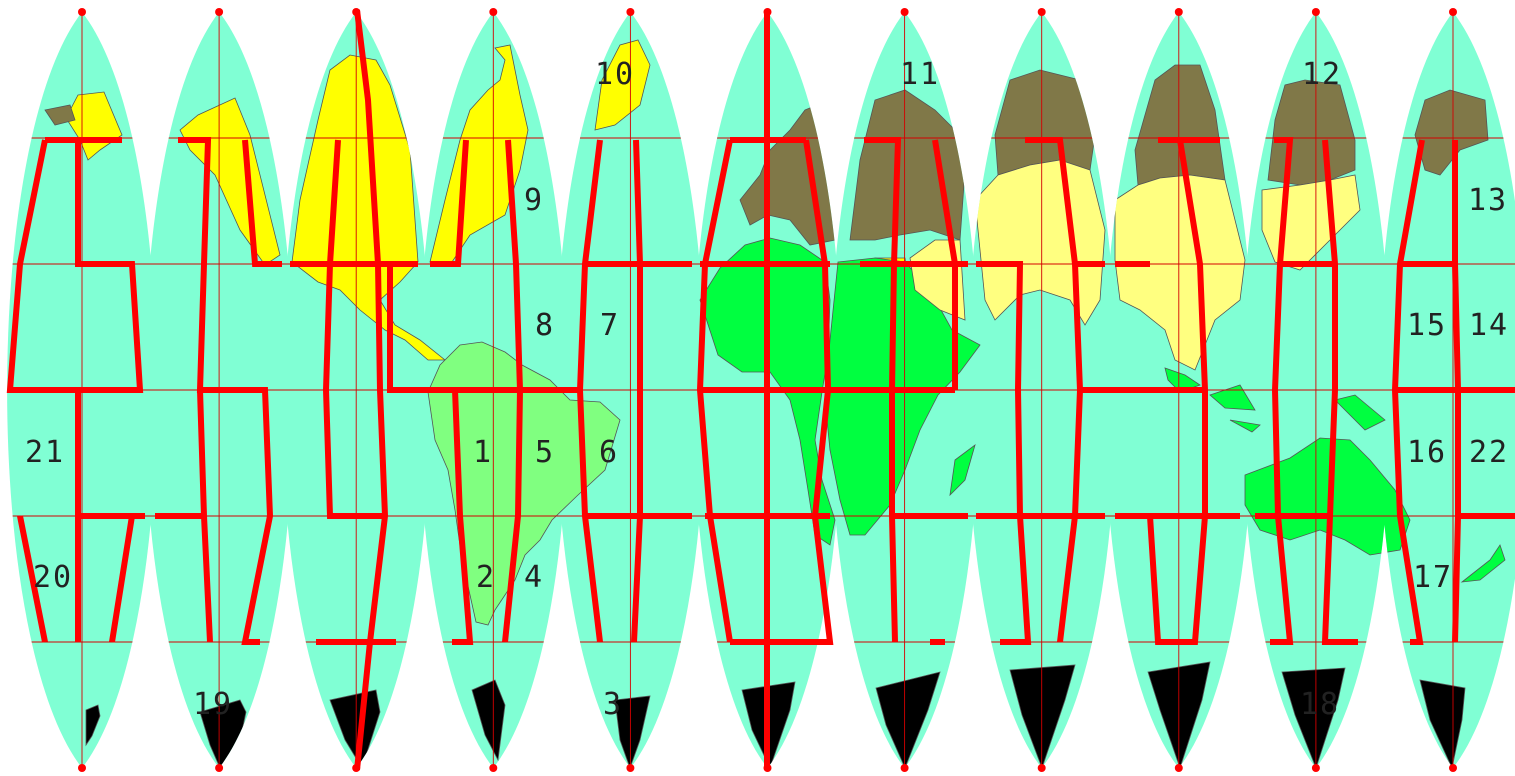  Describe the element at coordinates (920, 74) in the screenshot. I see `zone-label-11: 11` at that location.